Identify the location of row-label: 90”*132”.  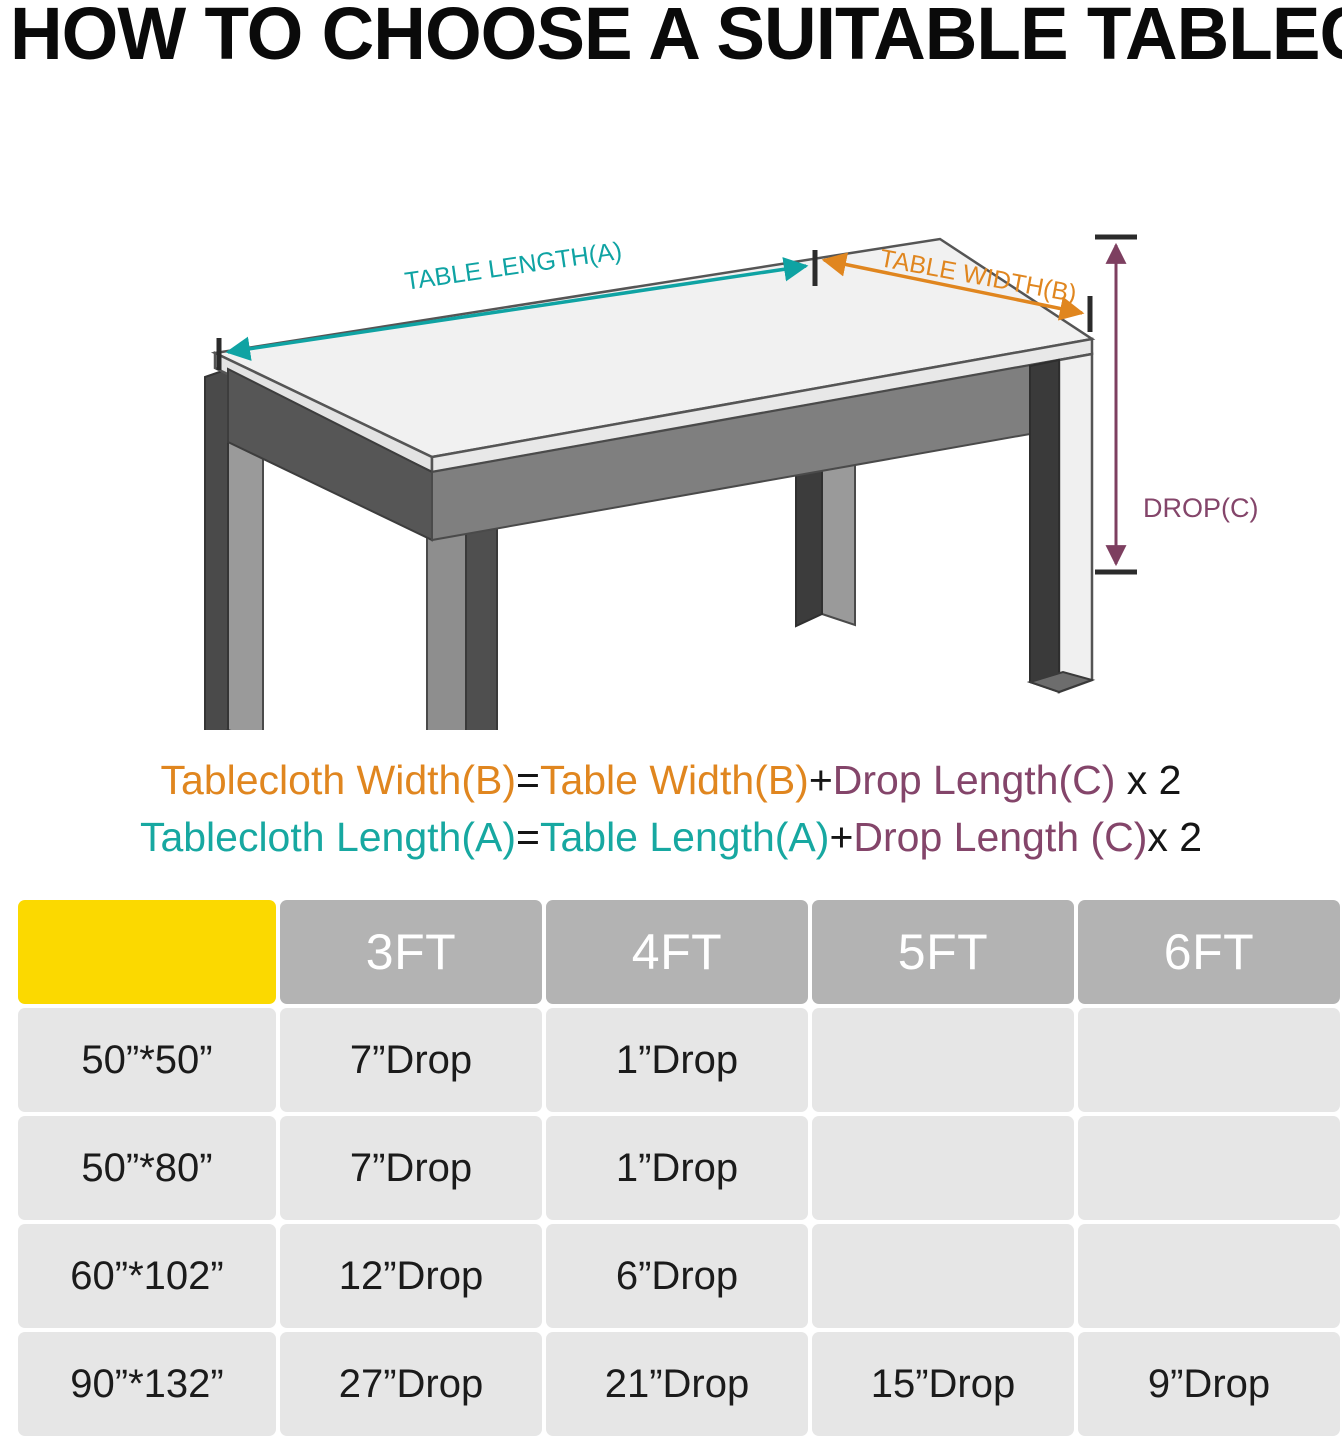
(147, 1384).